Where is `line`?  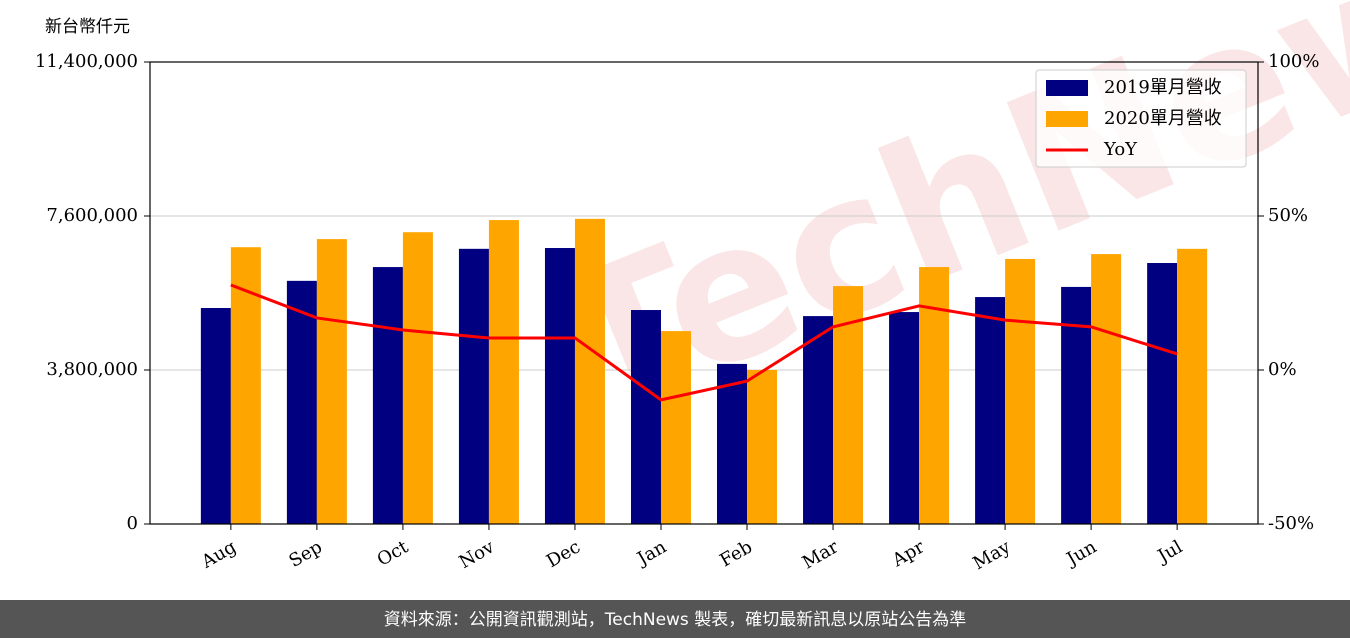 line is located at coordinates (704, 342).